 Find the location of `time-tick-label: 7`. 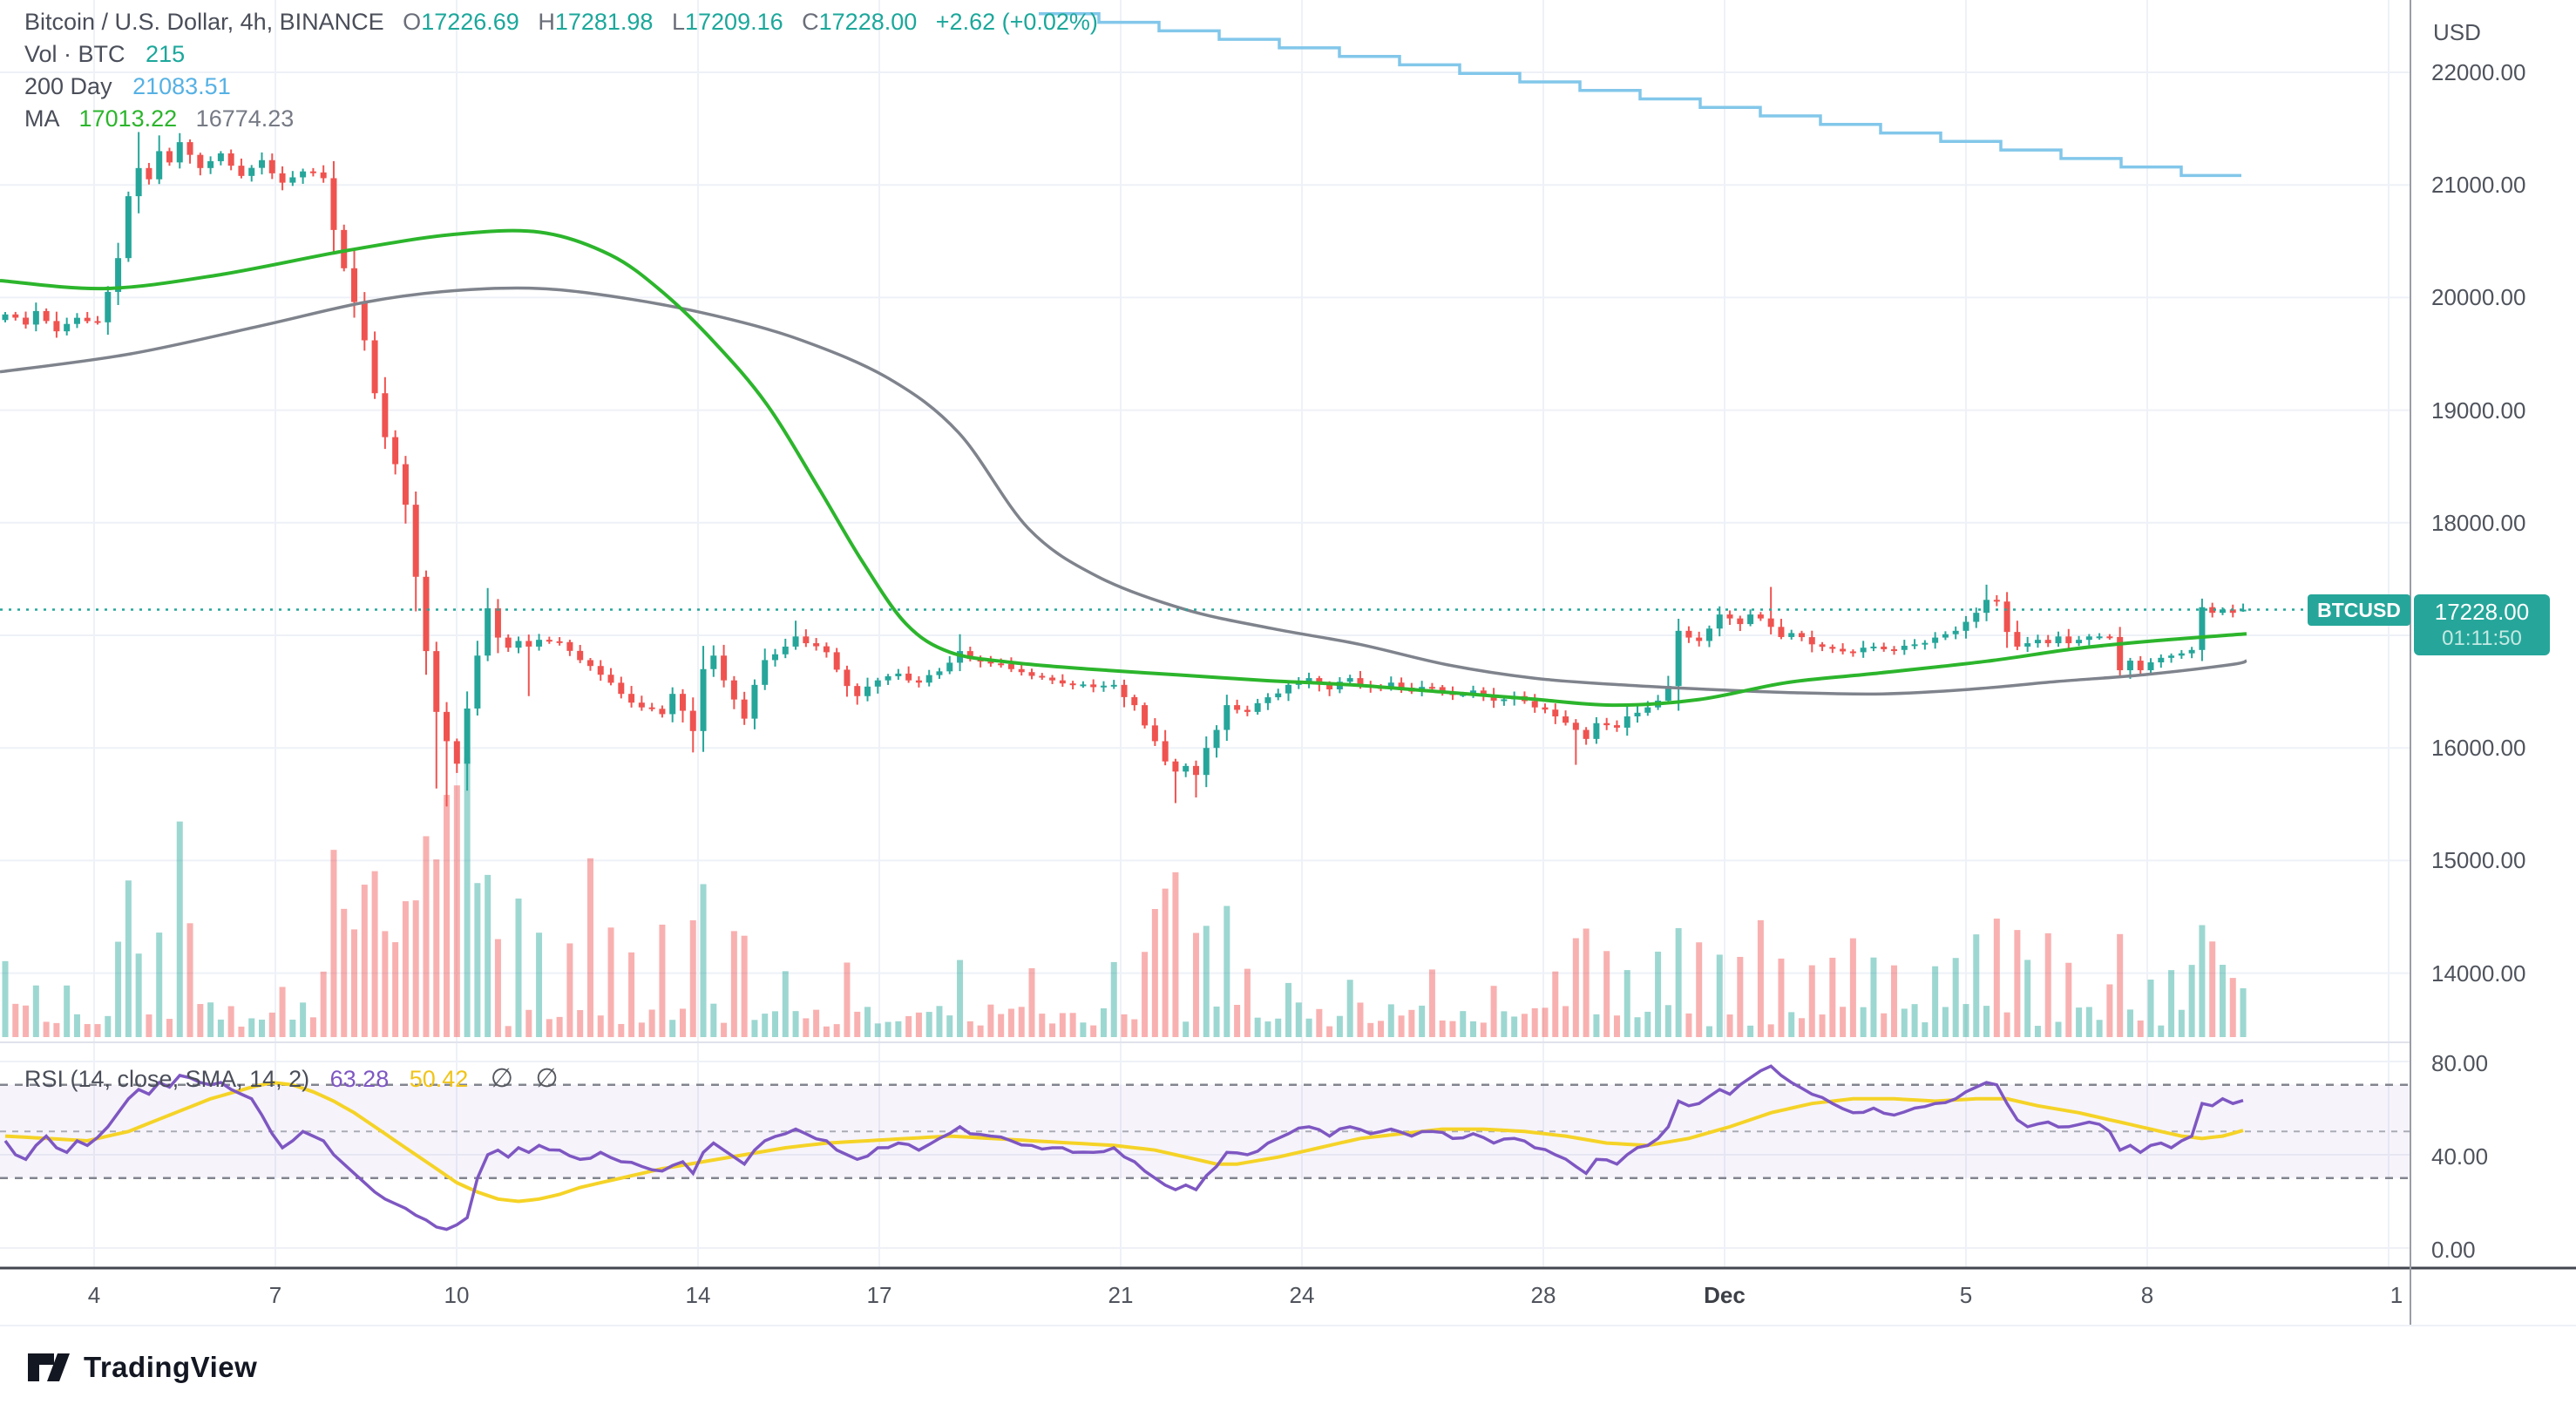

time-tick-label: 7 is located at coordinates (275, 1295).